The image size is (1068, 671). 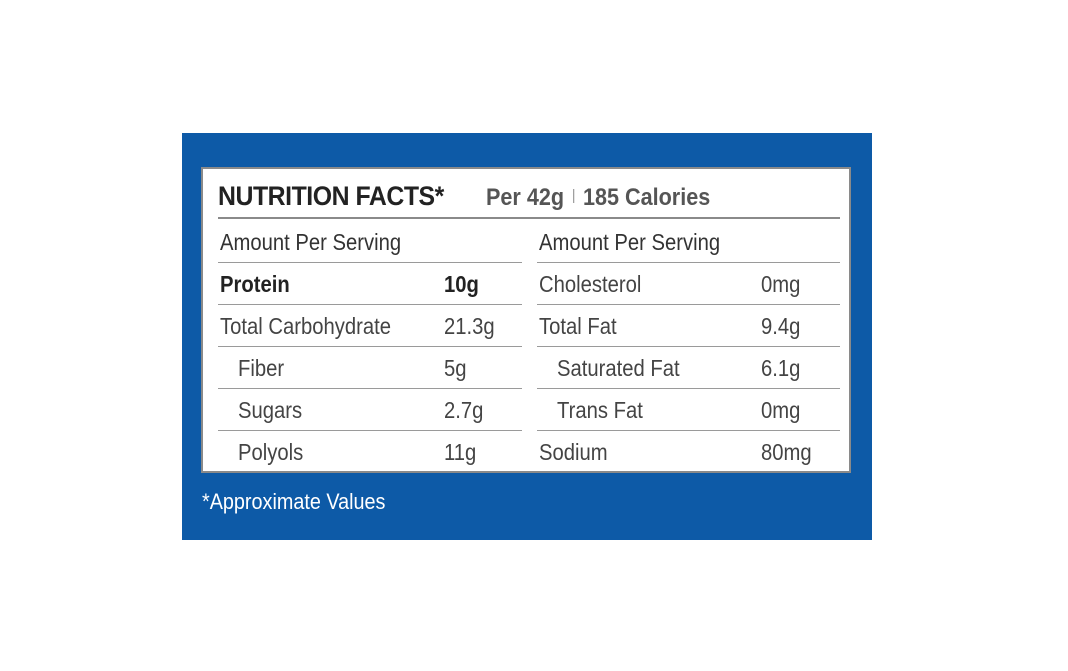 I want to click on nutrient-row-total-fat: Total Fat 9.4g, so click(x=688, y=326).